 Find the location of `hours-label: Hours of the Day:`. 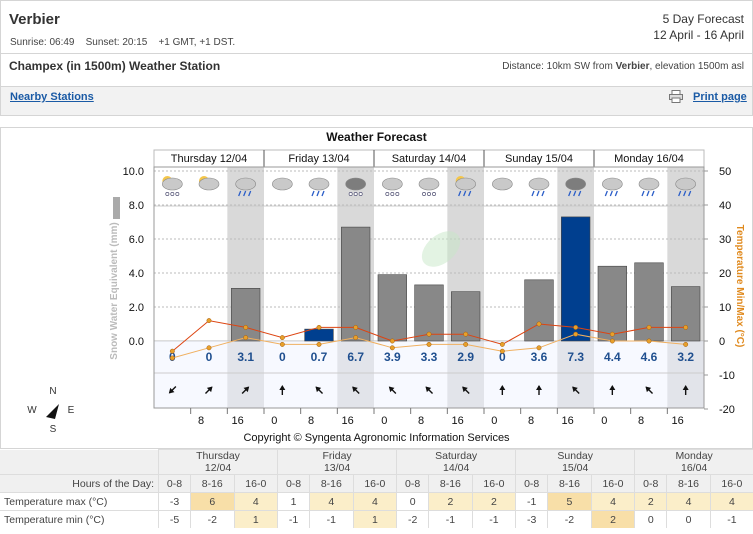

hours-label: Hours of the Day: is located at coordinates (79, 483).